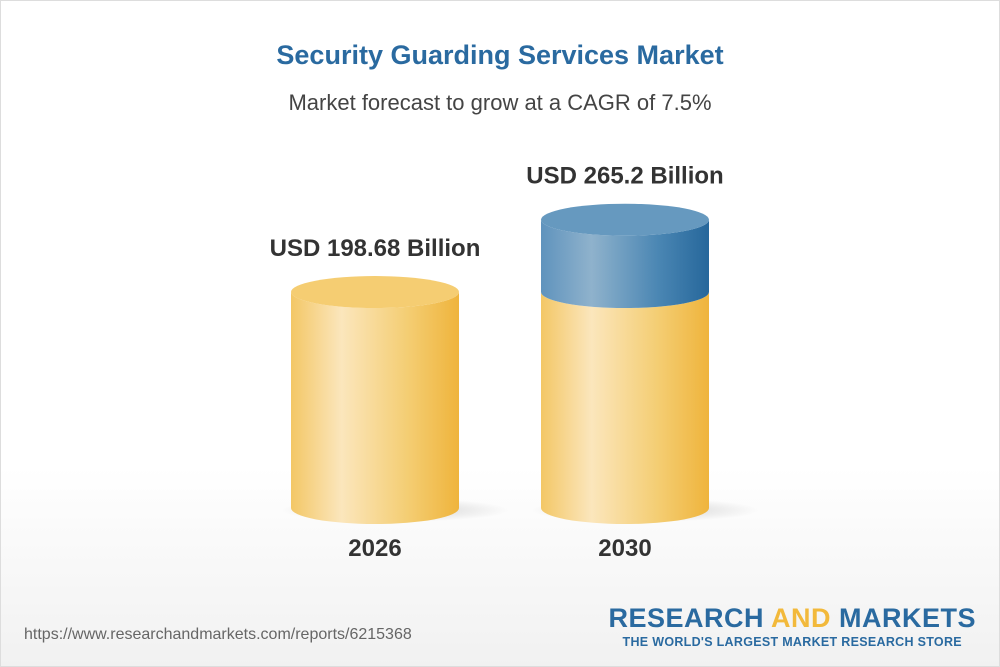 The image size is (1000, 667). Describe the element at coordinates (375, 248) in the screenshot. I see `data-label: USD 198.68 Billion` at that location.